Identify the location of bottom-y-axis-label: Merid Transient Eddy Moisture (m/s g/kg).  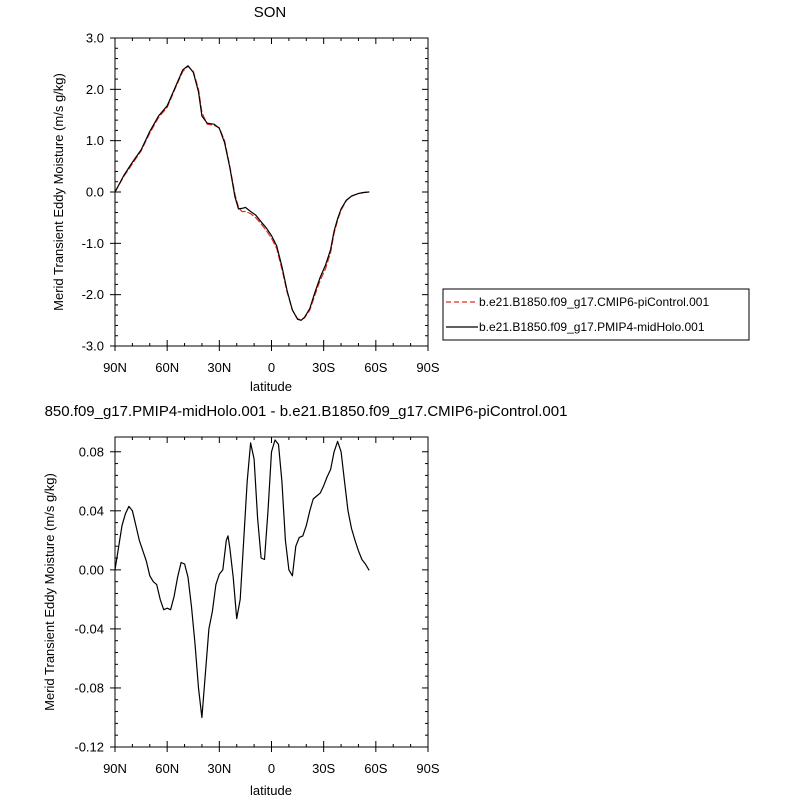
(49, 592).